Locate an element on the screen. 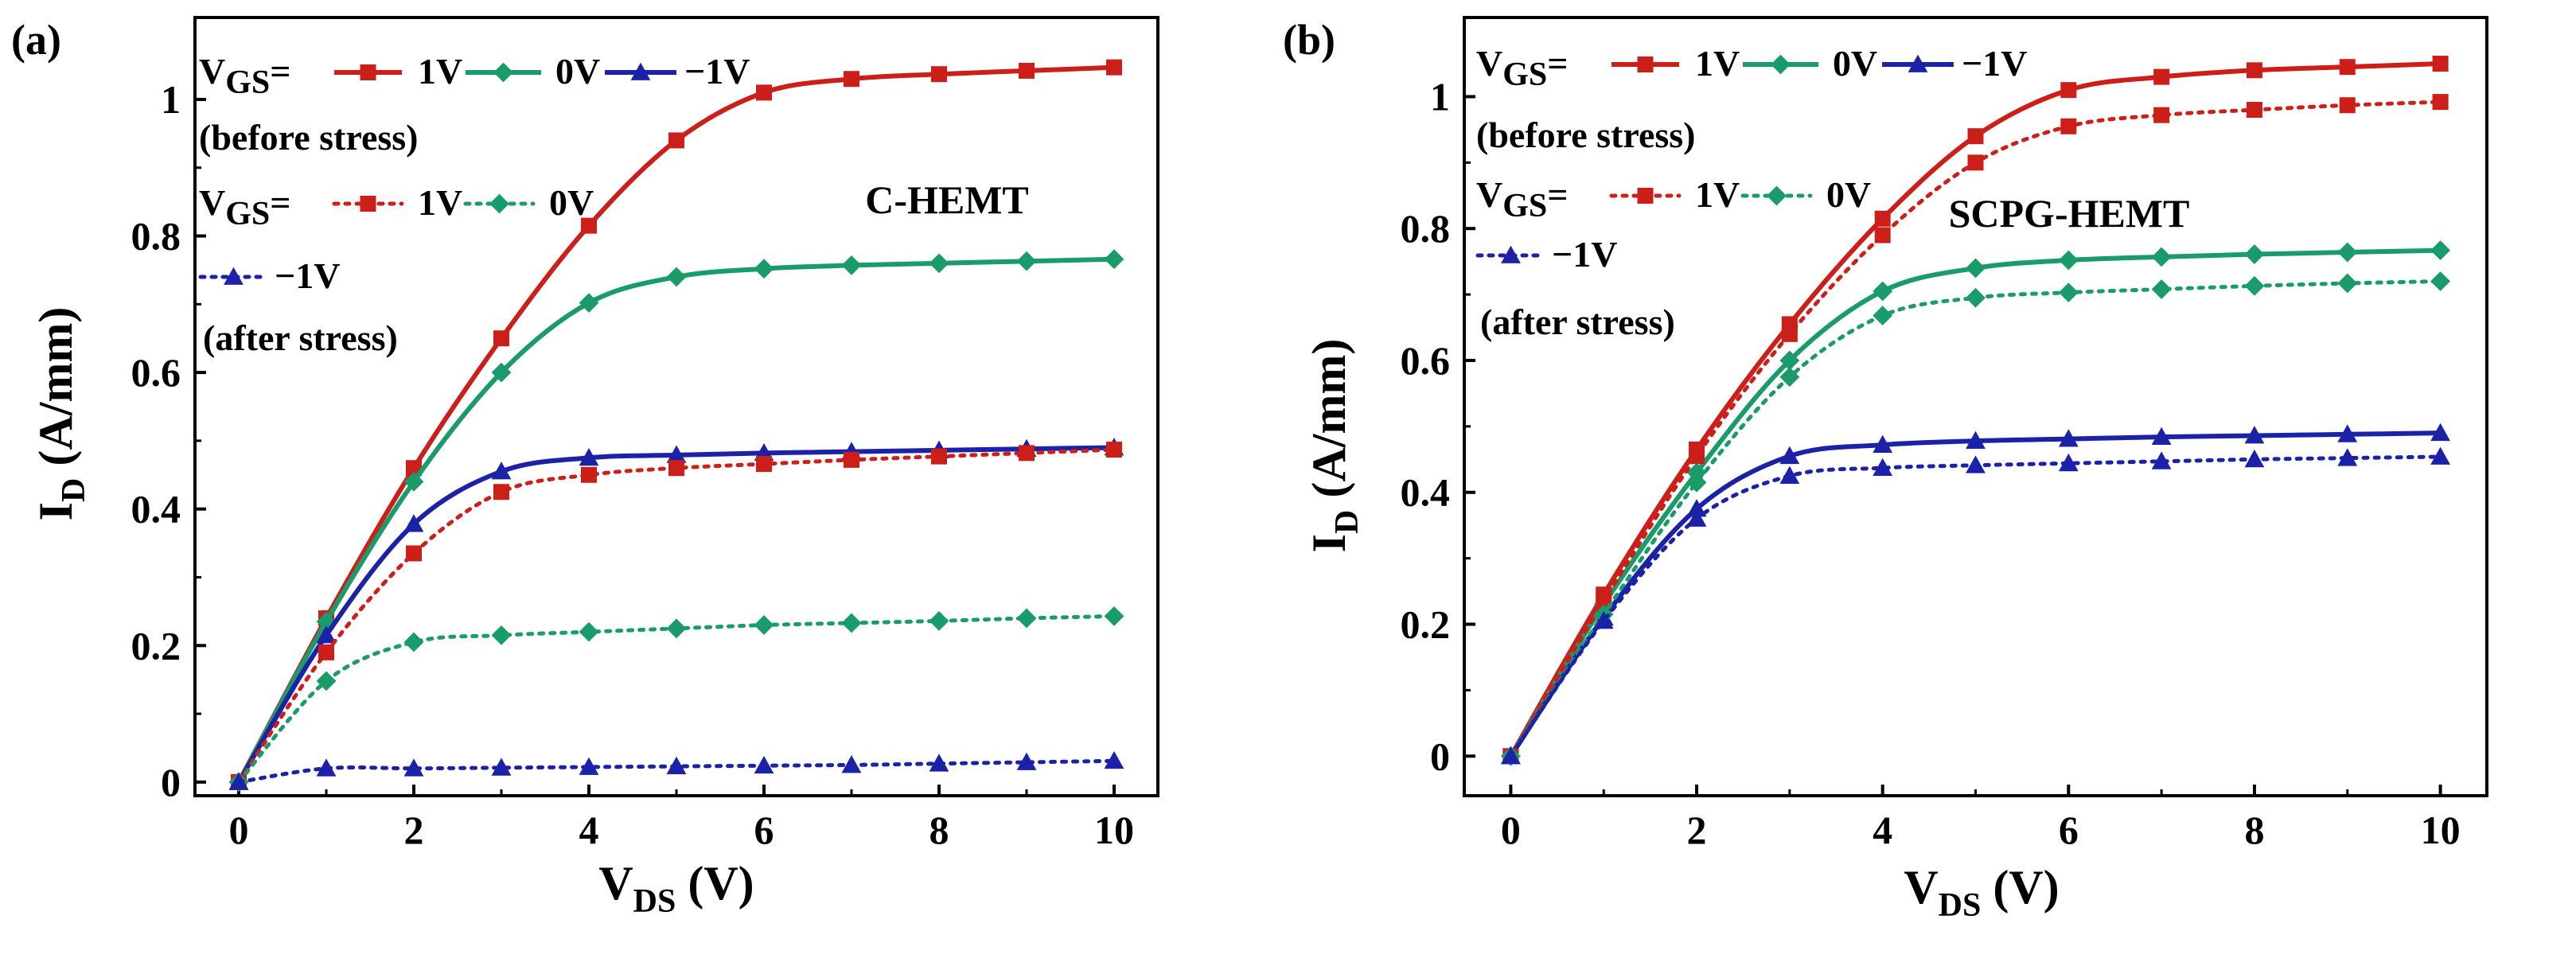 The image size is (2576, 966). legend-before-caption: (before stress) is located at coordinates (1585, 135).